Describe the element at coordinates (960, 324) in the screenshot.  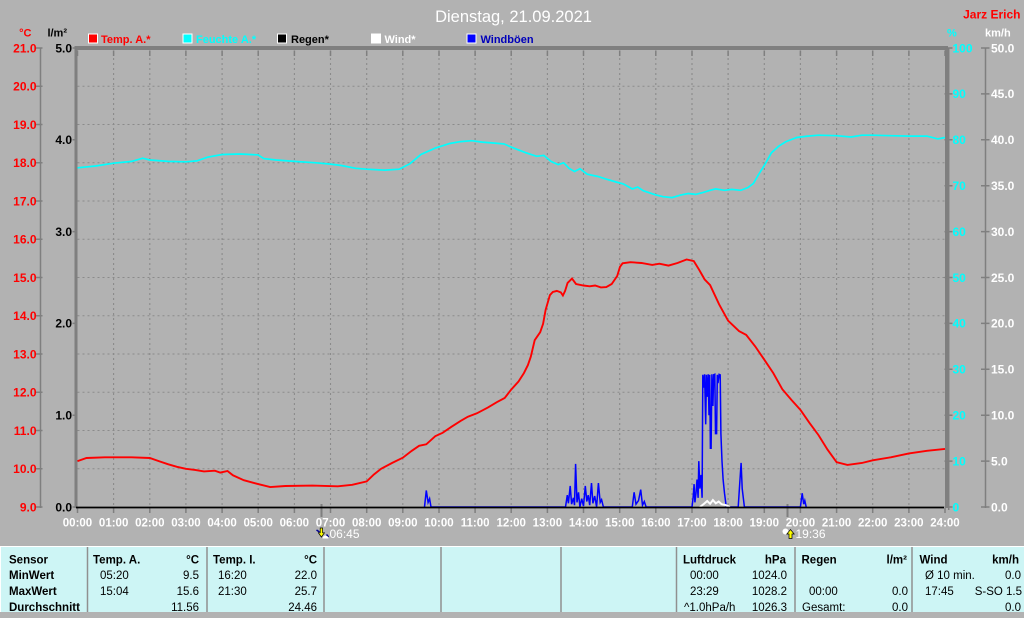
I see `svg-text: 40` at that location.